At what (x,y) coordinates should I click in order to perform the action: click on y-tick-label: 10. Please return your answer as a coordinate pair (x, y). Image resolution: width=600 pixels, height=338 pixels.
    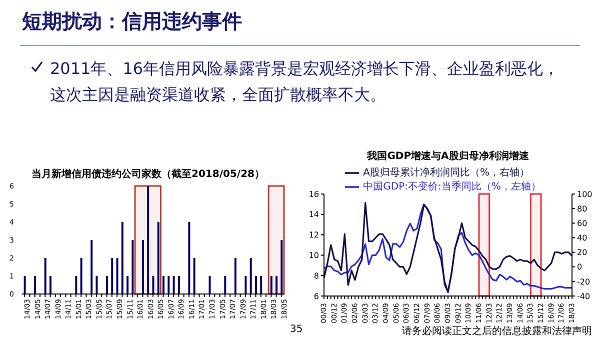
    Looking at the image, I should click on (313, 255).